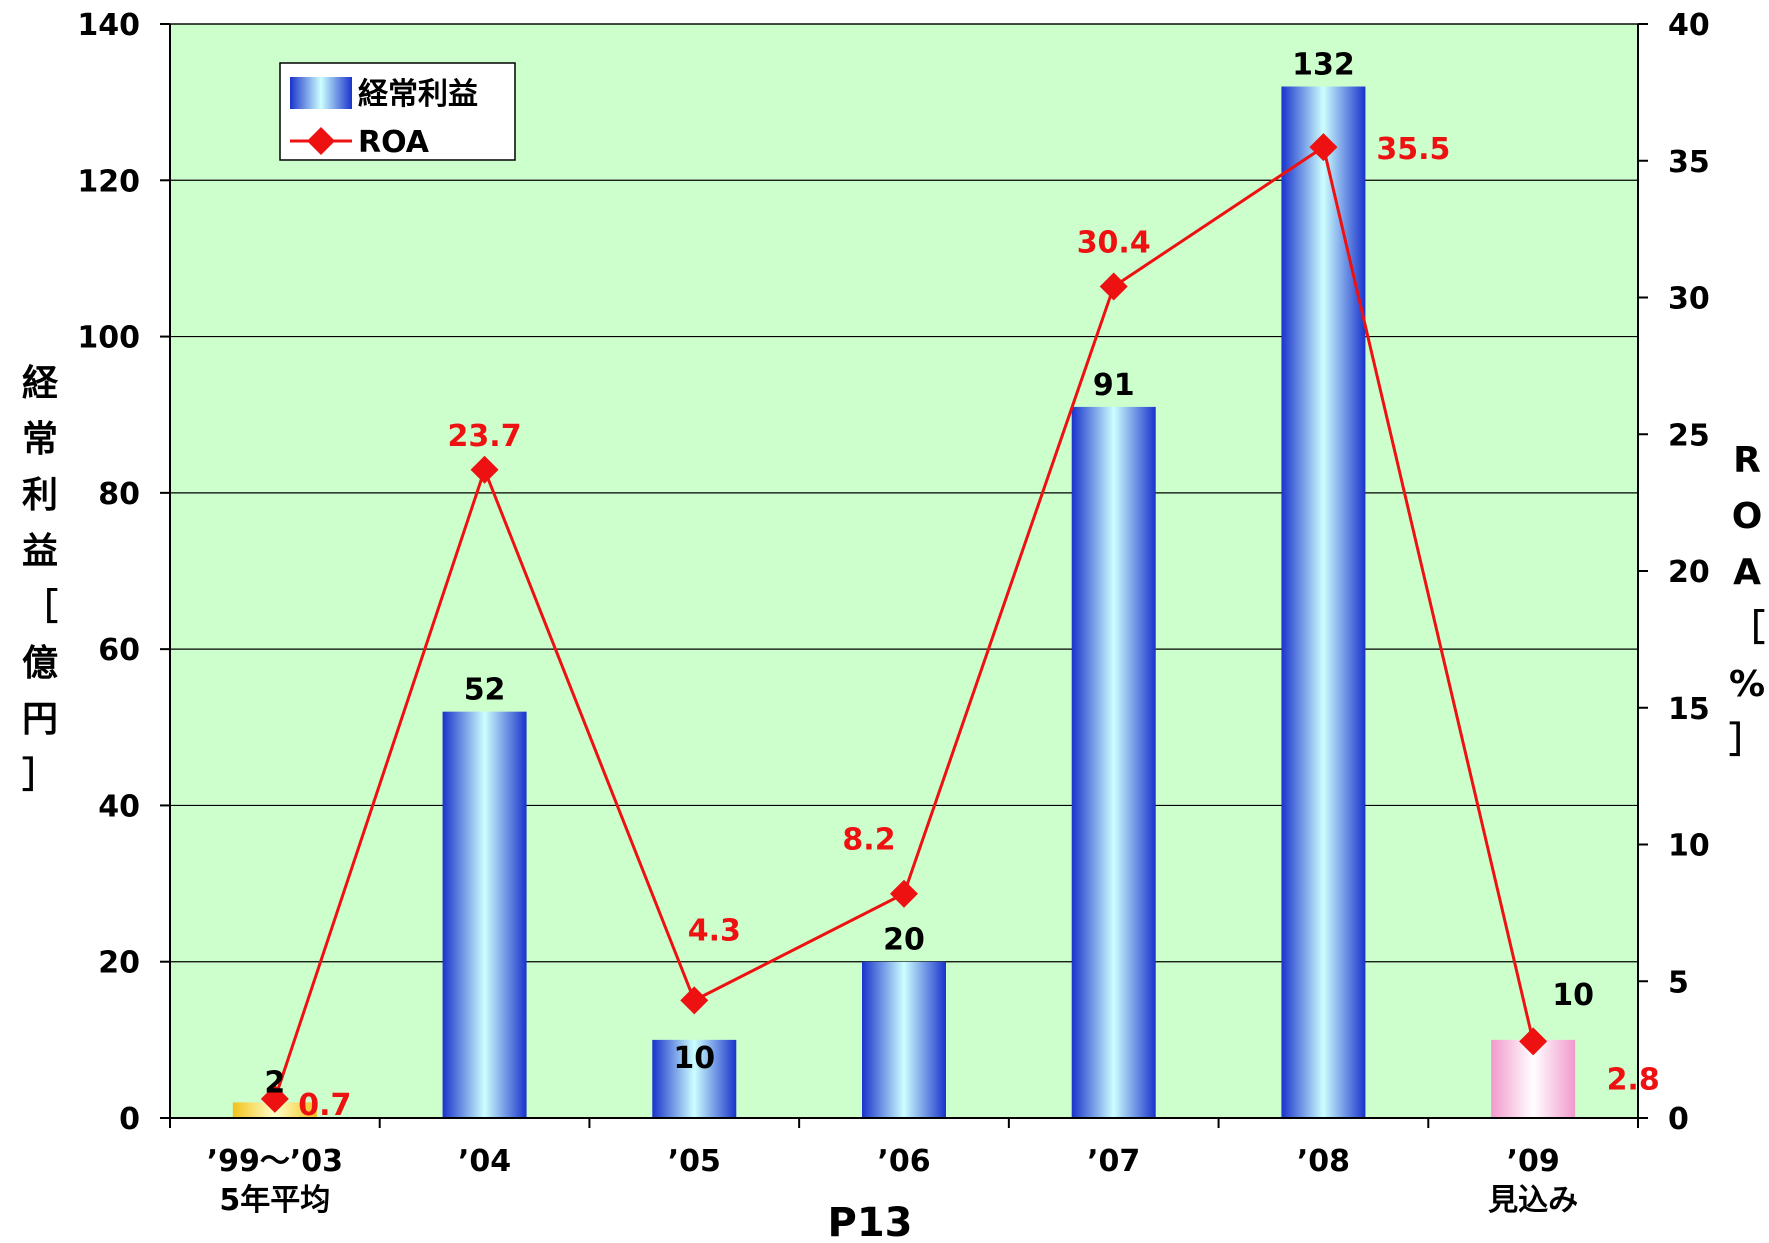 This screenshot has height=1243, width=1769. What do you see at coordinates (870, 1221) in the screenshot?
I see `chart-caption: P13` at bounding box center [870, 1221].